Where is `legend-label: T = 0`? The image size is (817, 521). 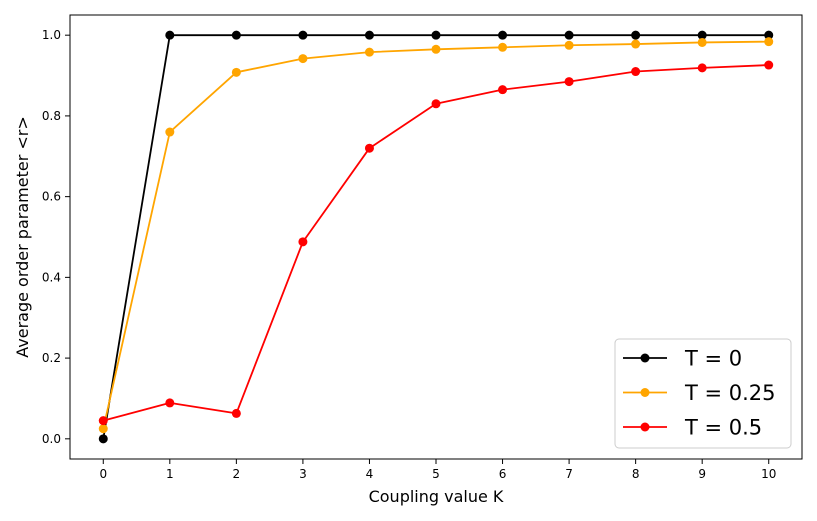 legend-label: T = 0 is located at coordinates (713, 359).